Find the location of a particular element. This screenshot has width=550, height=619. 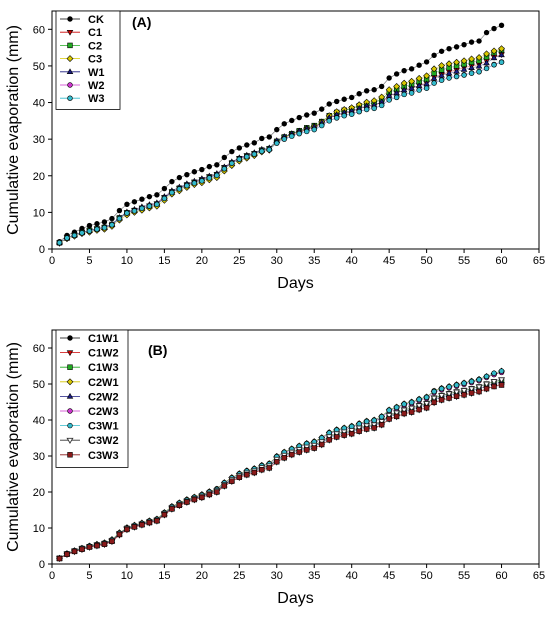

legend-label: W2 is located at coordinates (96, 86).